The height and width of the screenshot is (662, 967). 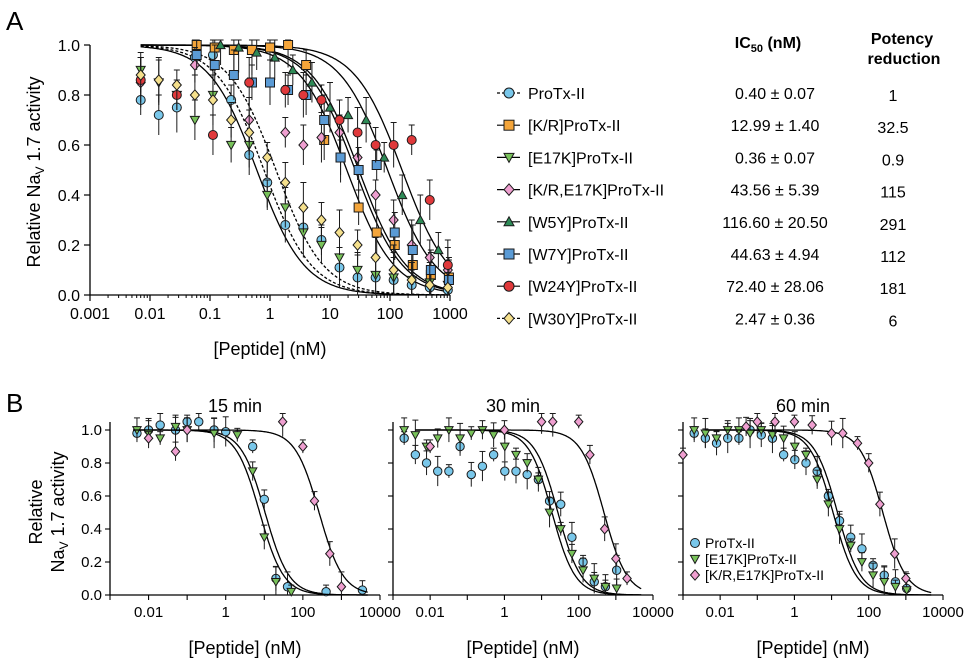 I want to click on potency-value: 181, so click(x=893, y=289).